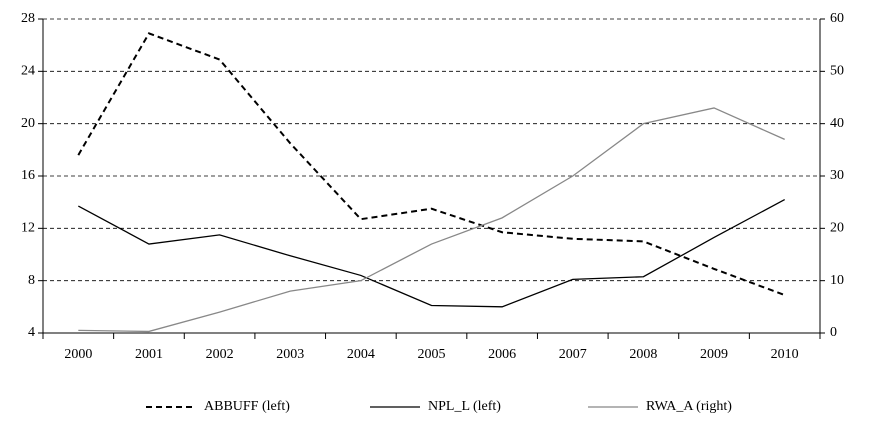 Image resolution: width=869 pixels, height=424 pixels. Describe the element at coordinates (31, 332) in the screenshot. I see `y-tick-label: 4` at that location.